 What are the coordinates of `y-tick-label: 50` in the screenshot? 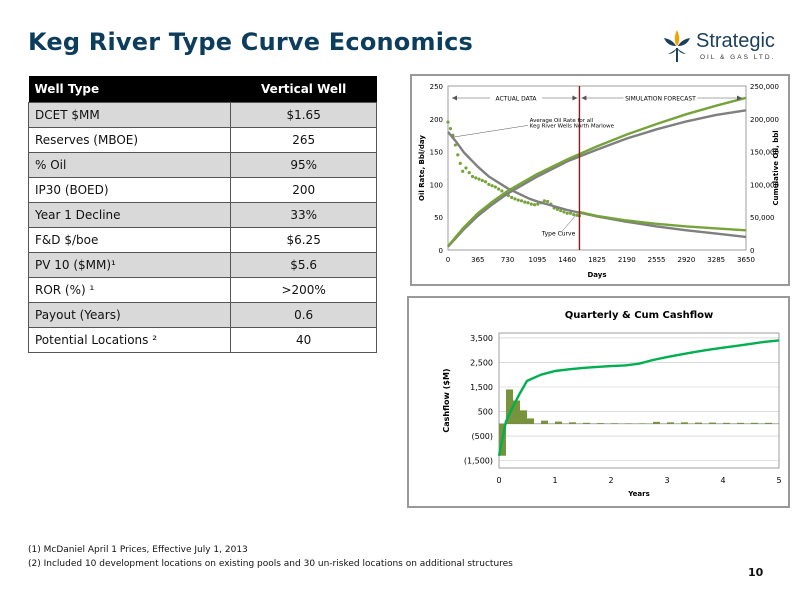 It's located at (438, 218).